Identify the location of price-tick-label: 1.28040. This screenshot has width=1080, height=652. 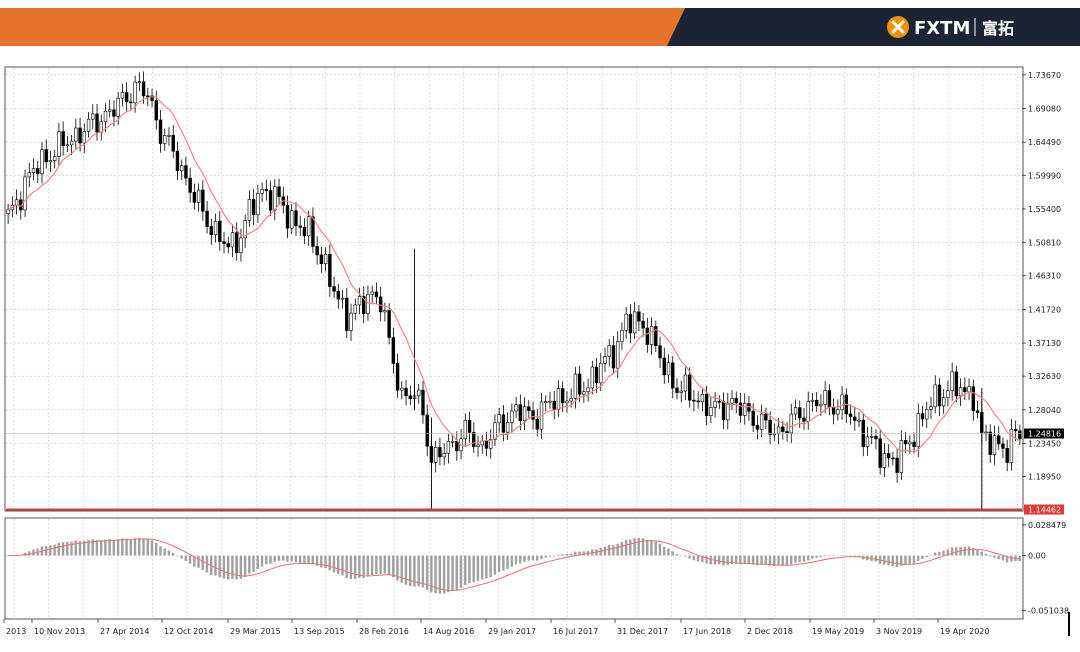
(1044, 410).